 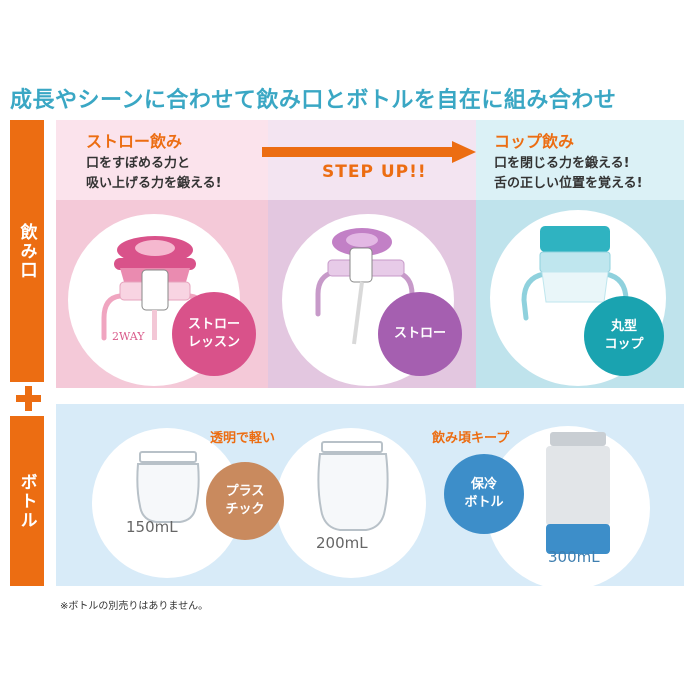 What do you see at coordinates (484, 494) in the screenshot?
I see `insulated-badge: 保冷 ボトル` at bounding box center [484, 494].